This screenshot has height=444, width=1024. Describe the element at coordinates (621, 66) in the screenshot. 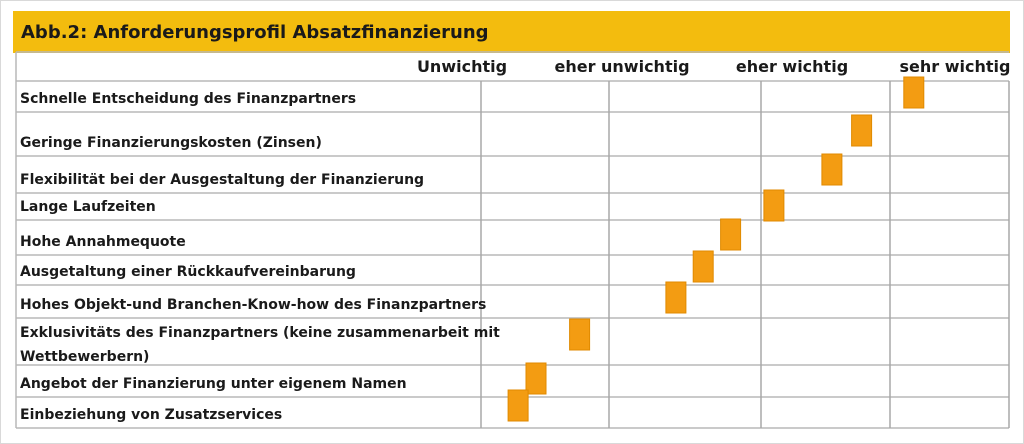

I see `column-header: eher unwichtig` at that location.